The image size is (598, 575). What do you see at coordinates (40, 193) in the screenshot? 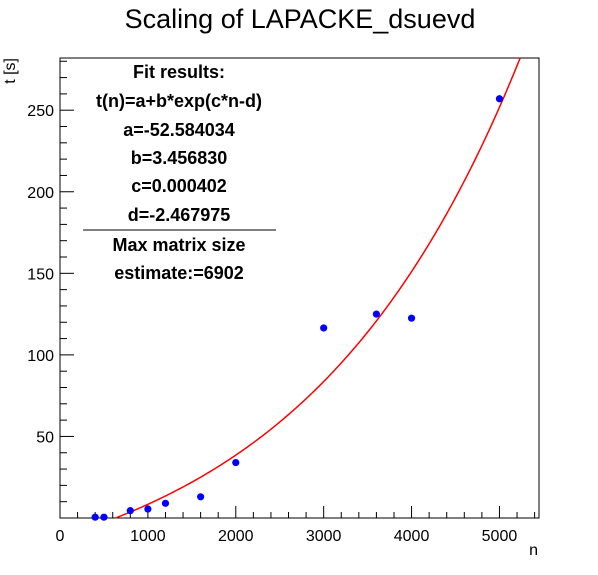
I see `y-tick-label: 200` at bounding box center [40, 193].